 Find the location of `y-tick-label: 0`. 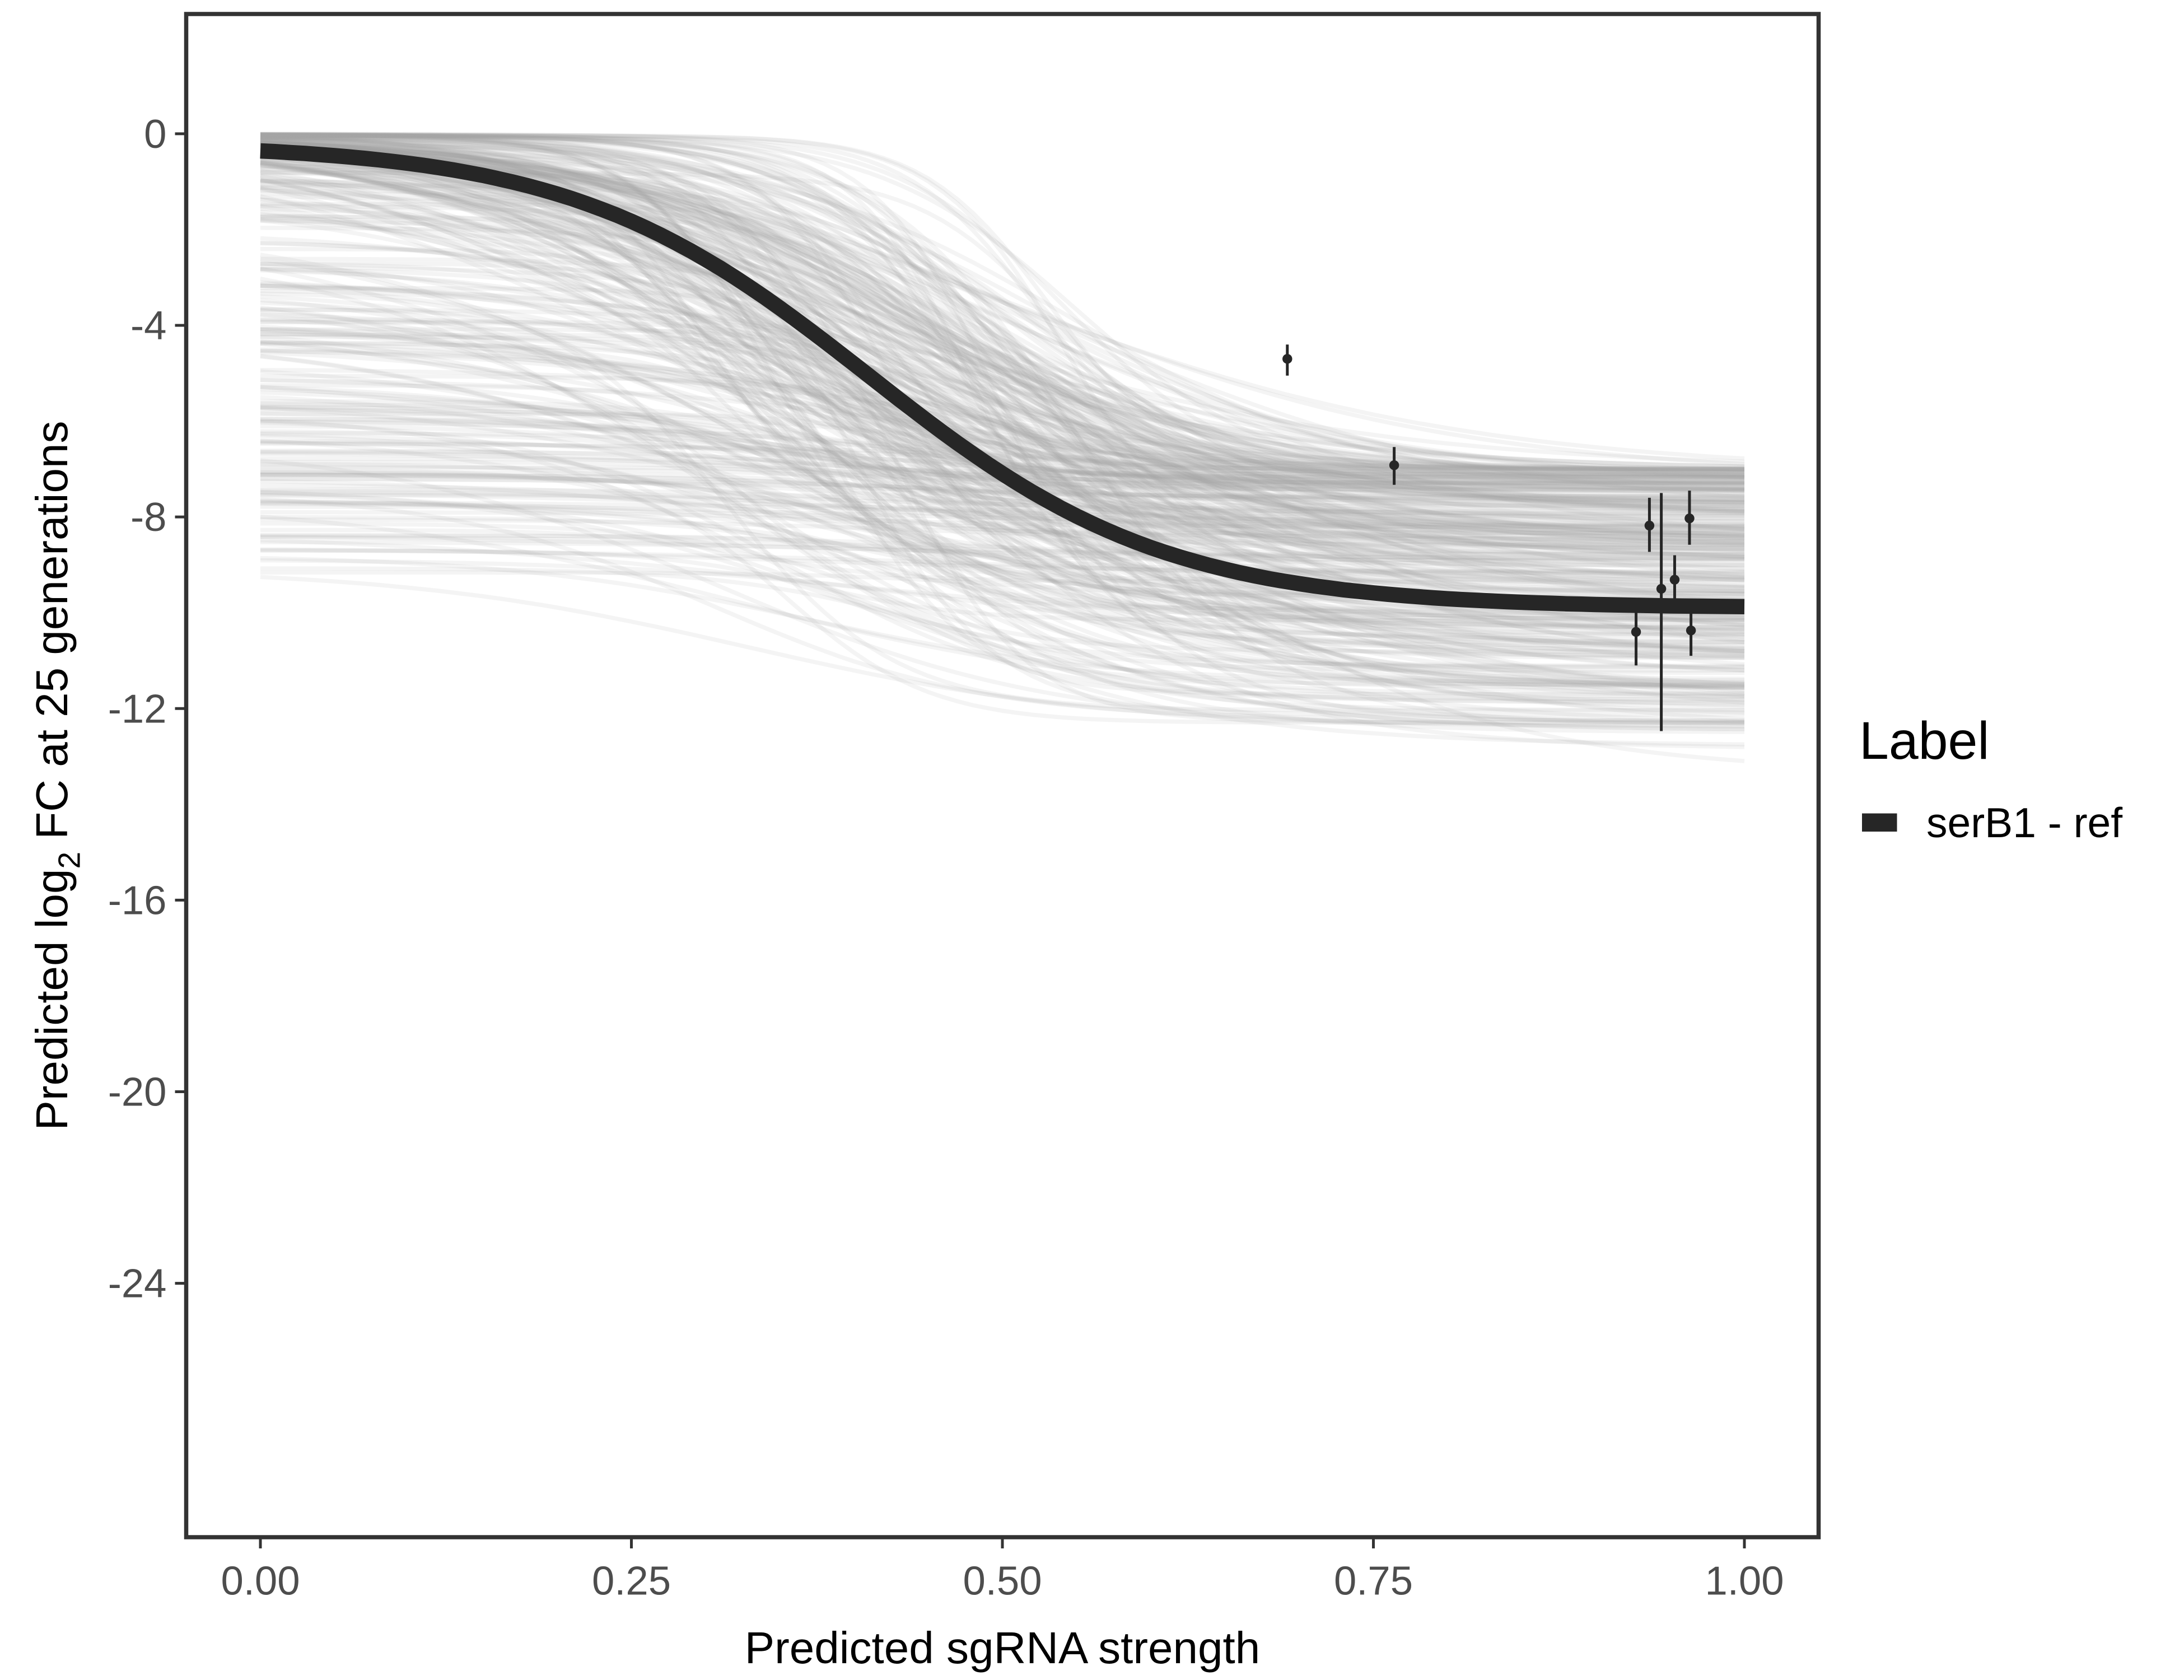

y-tick-label: 0 is located at coordinates (155, 134).